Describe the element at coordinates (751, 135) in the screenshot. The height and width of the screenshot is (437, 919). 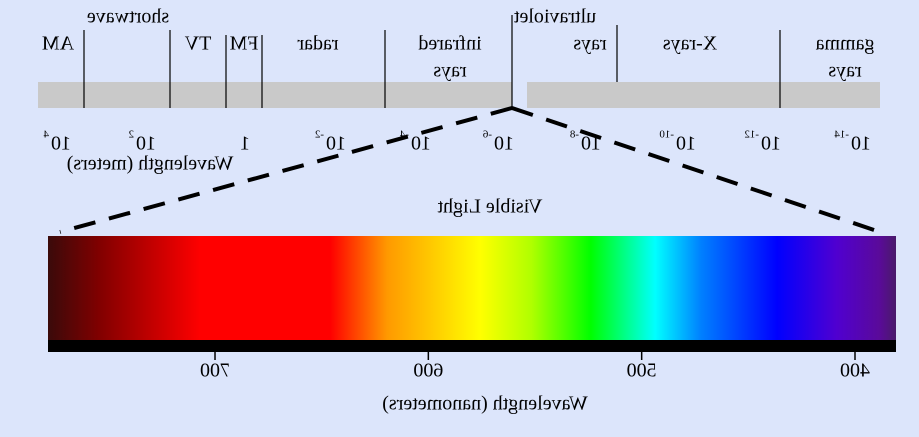
I see `tick-exponent: -12` at that location.